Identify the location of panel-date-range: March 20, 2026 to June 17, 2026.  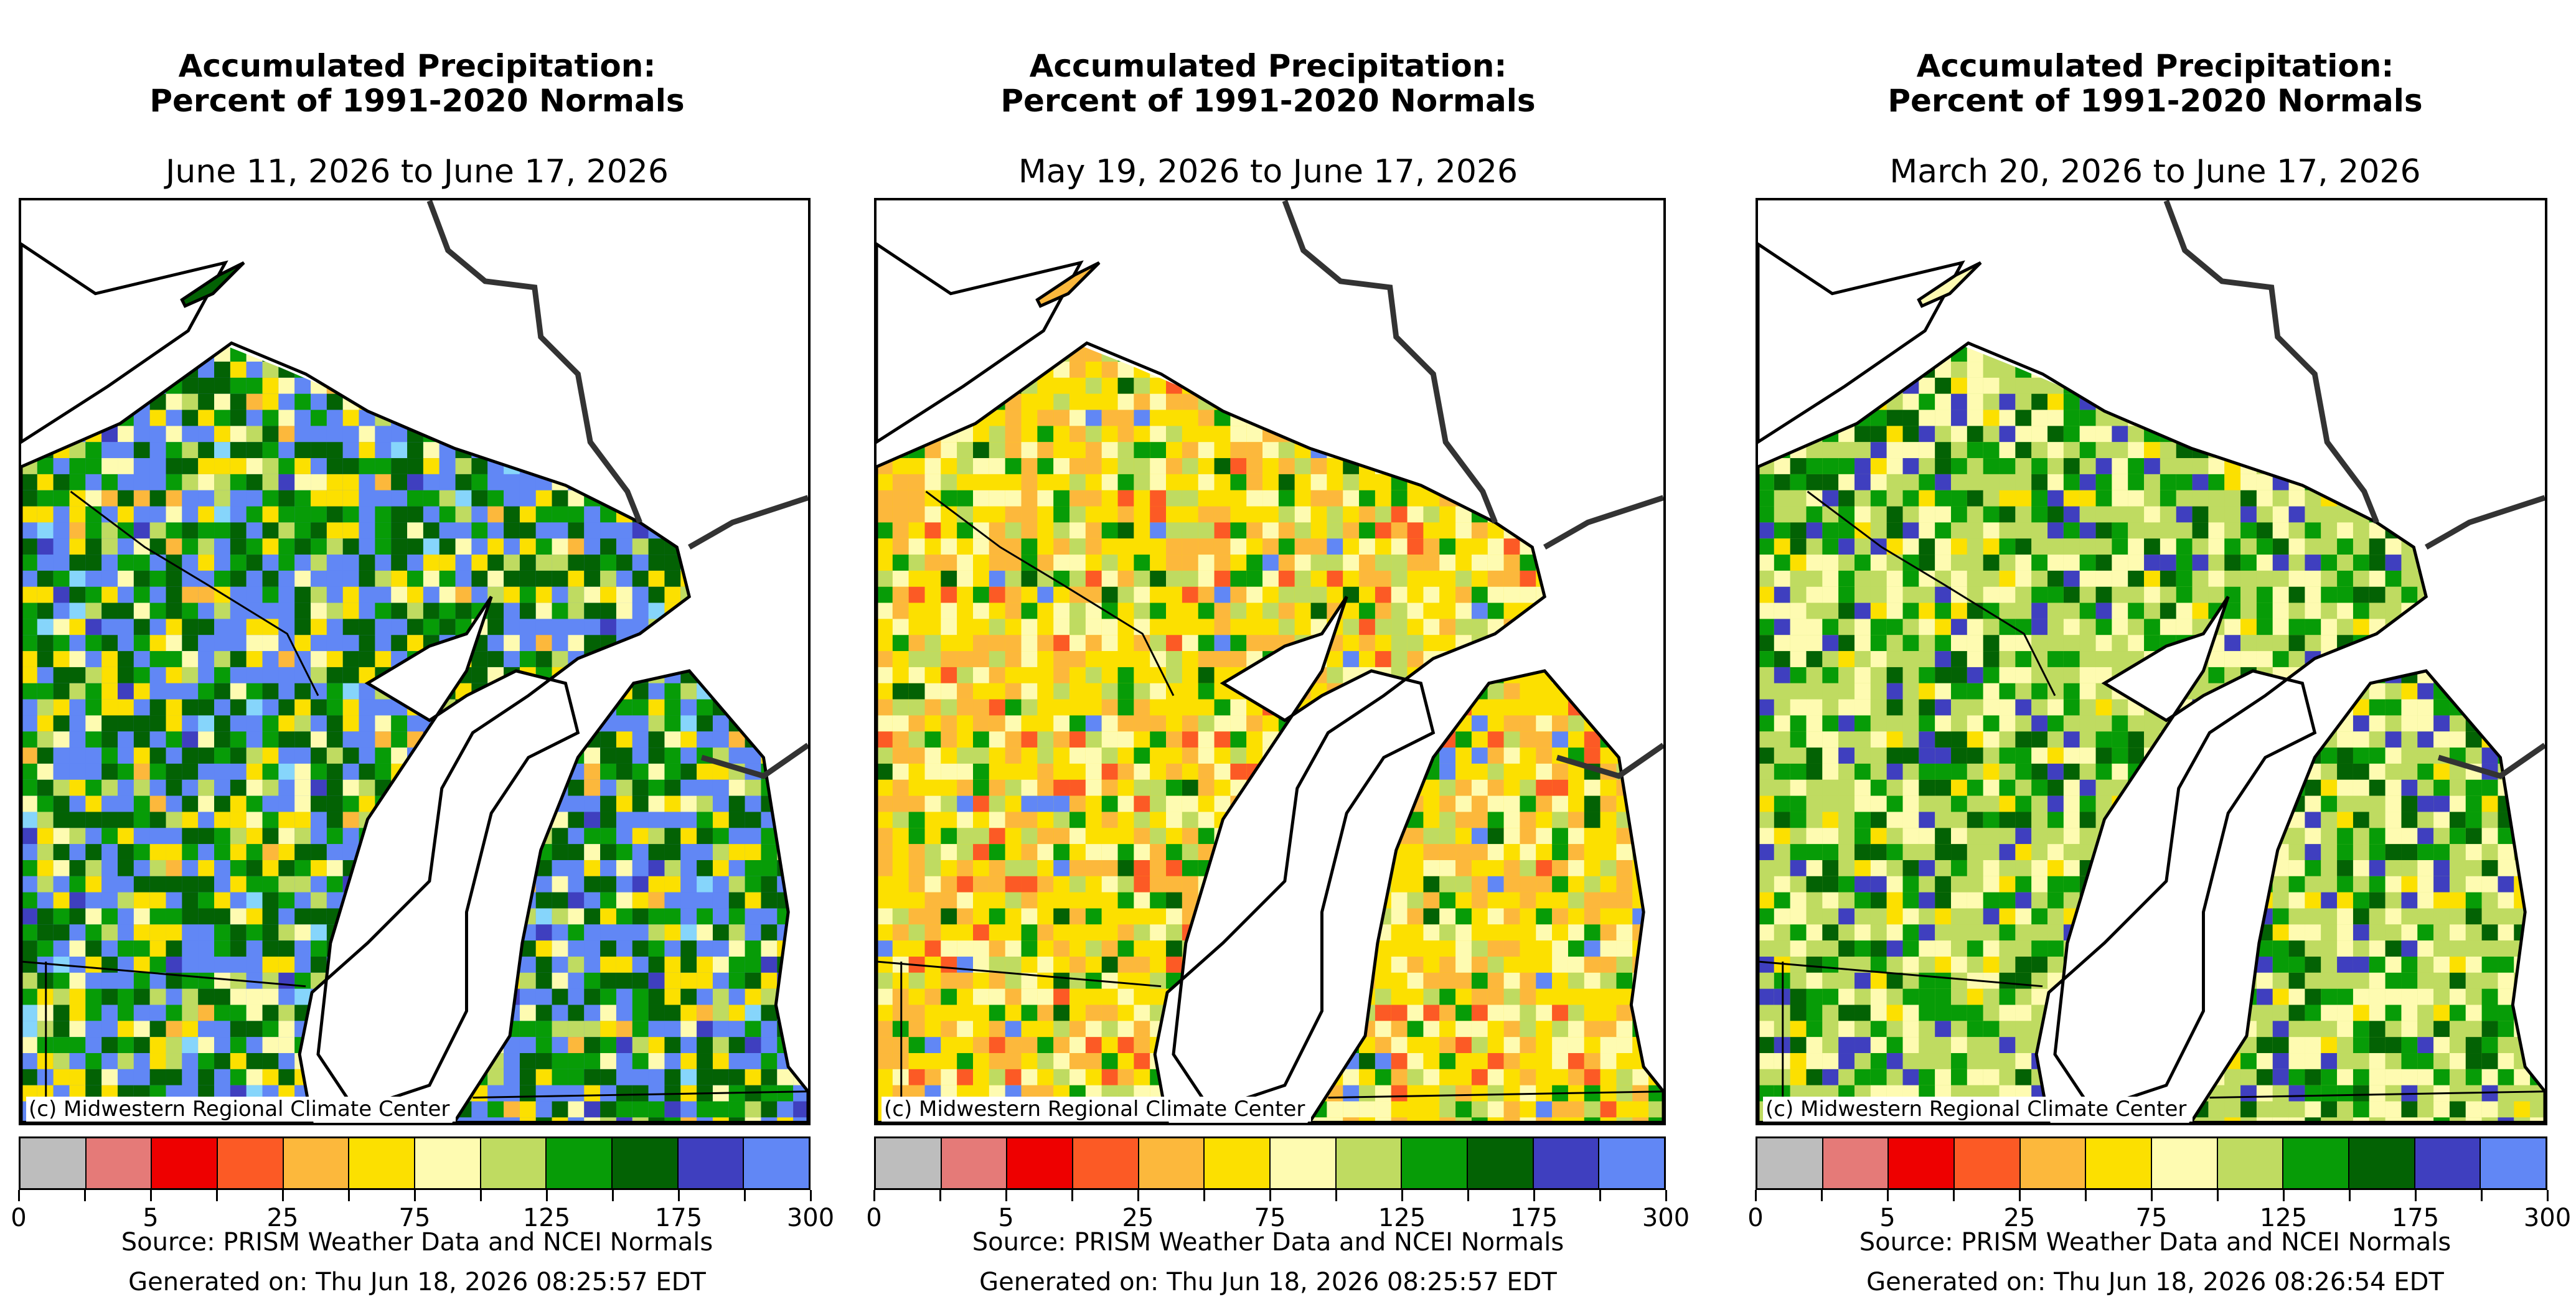
(2155, 172).